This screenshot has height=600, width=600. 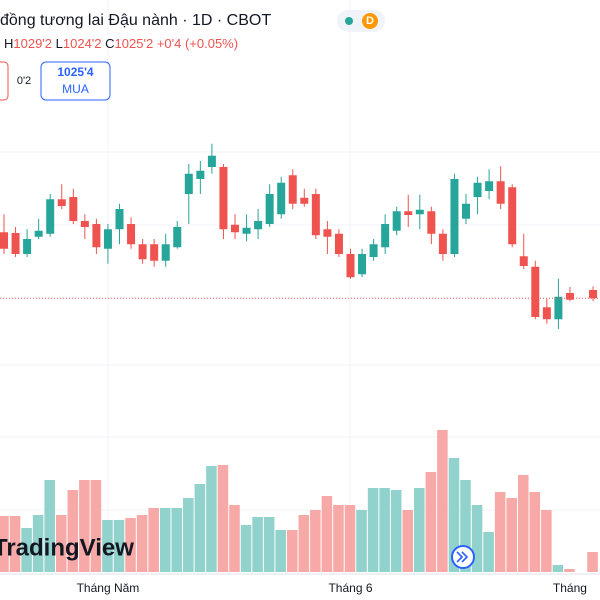 What do you see at coordinates (332, 588) in the screenshot?
I see `x-axis: Tháng Năm Tháng 6 Tháng` at bounding box center [332, 588].